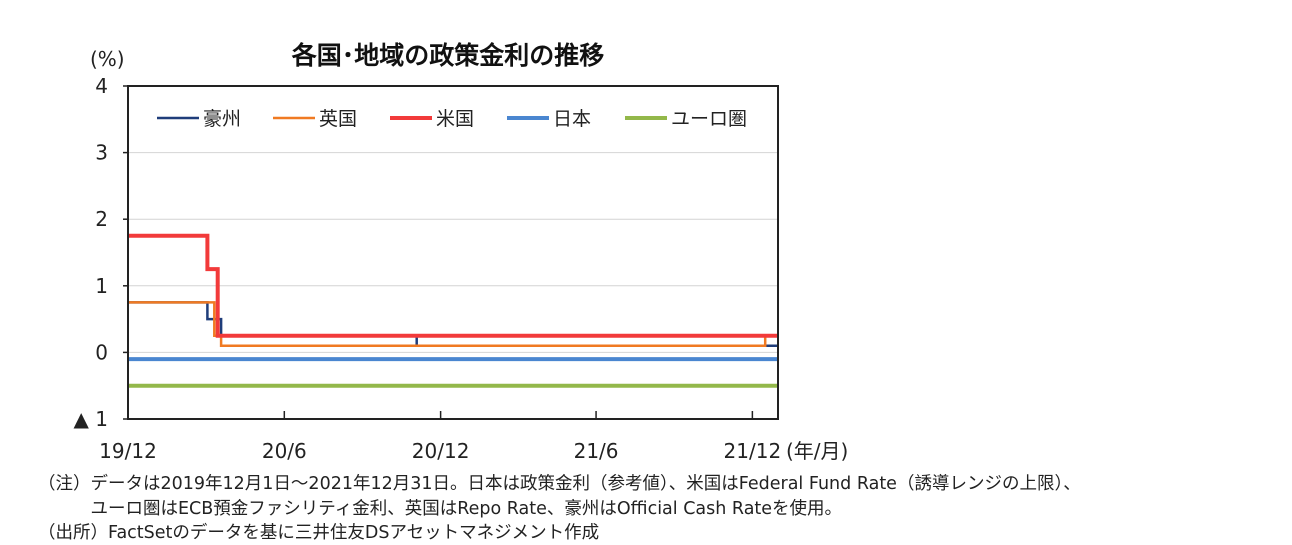 The width and height of the screenshot is (1292, 545). I want to click on legend: 豪州 英国 米国 日本 ユーロ圏, so click(452, 119).